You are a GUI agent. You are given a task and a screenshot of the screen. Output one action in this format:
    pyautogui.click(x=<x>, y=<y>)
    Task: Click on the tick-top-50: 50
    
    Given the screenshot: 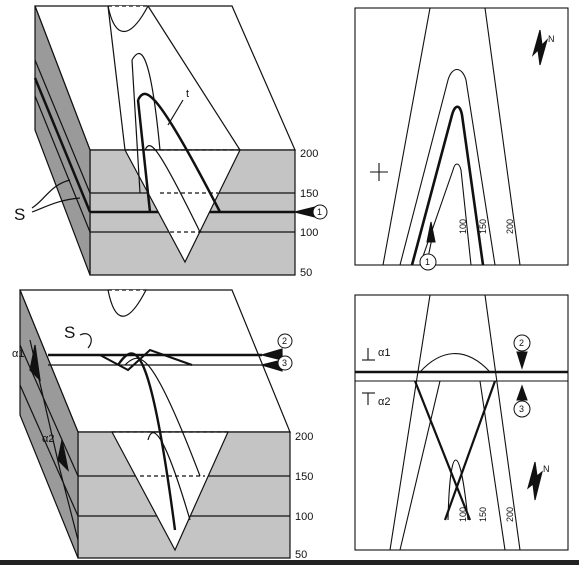 What is the action you would take?
    pyautogui.click(x=306, y=273)
    